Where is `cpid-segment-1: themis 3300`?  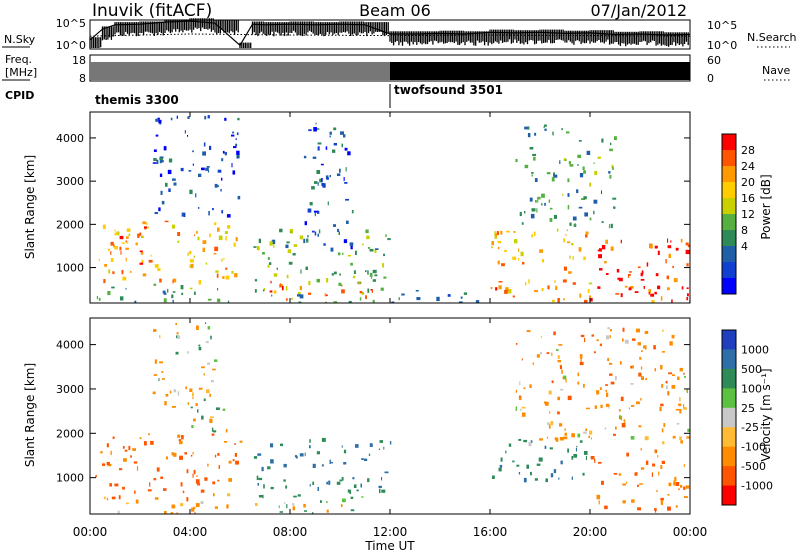
cpid-segment-1: themis 3300 is located at coordinates (137, 100).